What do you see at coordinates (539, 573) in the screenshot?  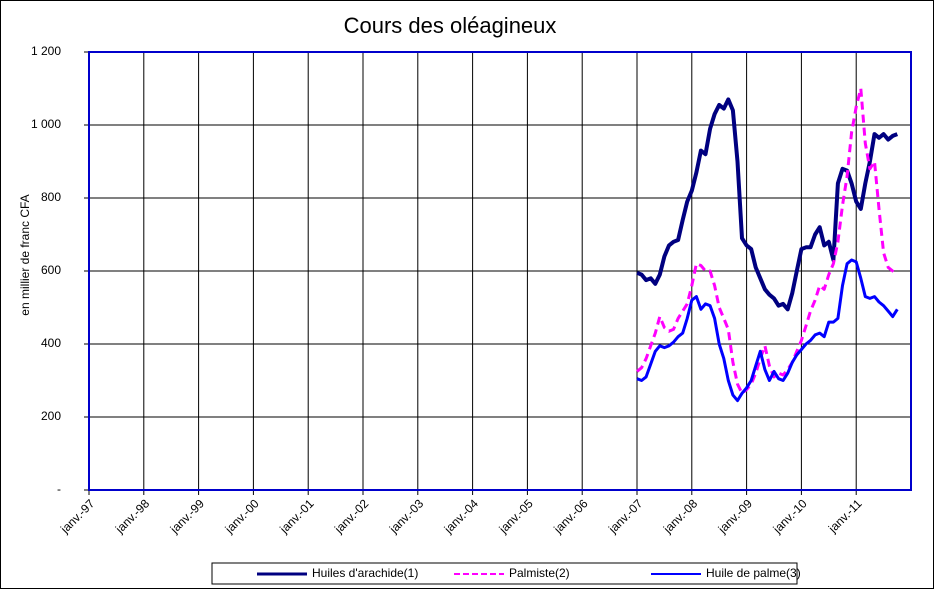 I see `legend-label: Palmiste(2)` at bounding box center [539, 573].